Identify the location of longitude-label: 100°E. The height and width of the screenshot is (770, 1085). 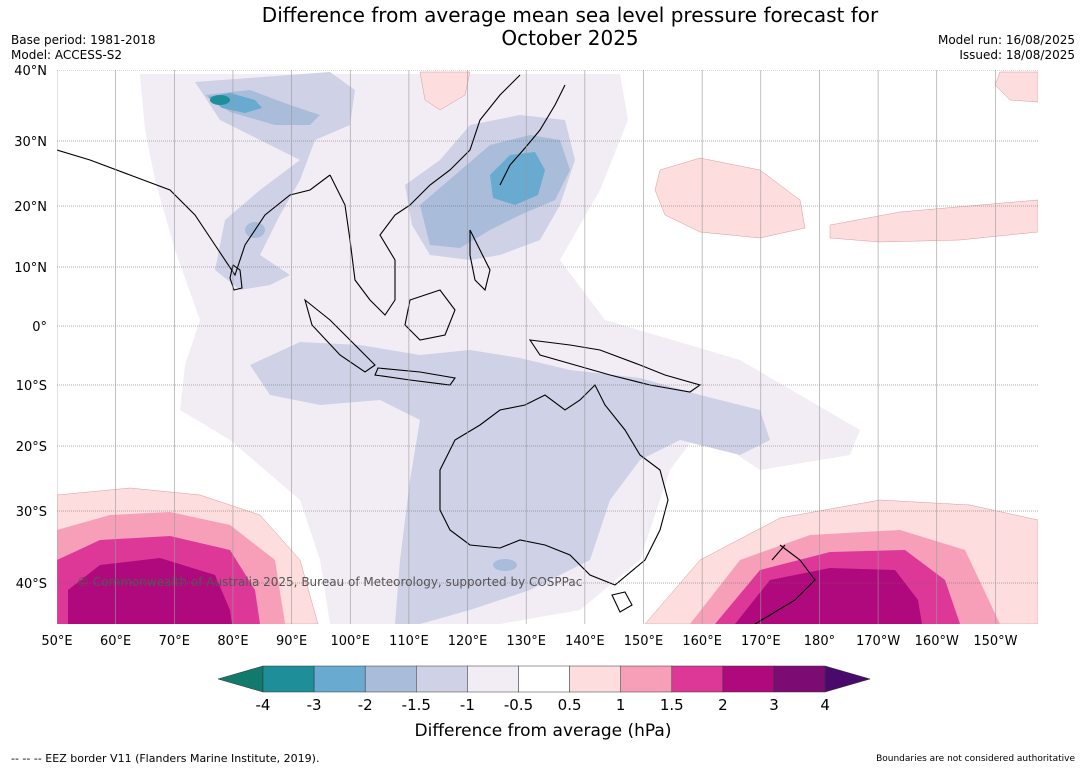
(350, 641).